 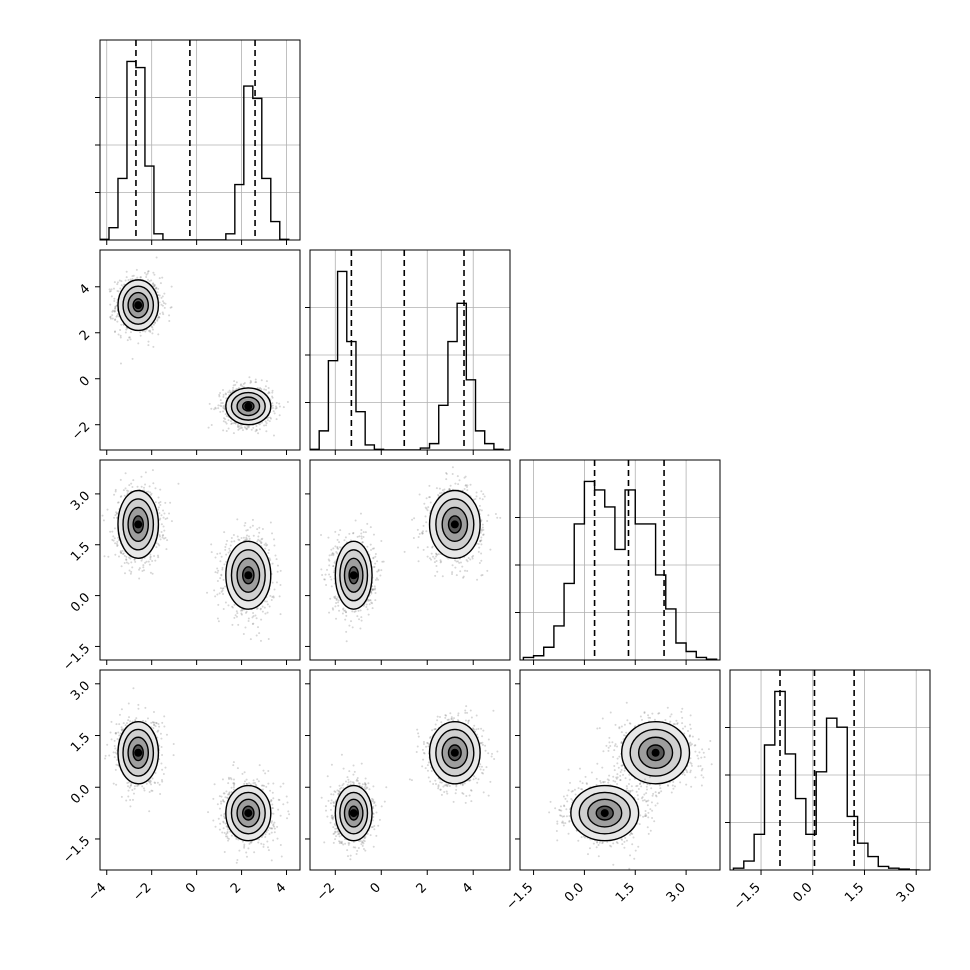 What do you see at coordinates (85, 289) in the screenshot?
I see `y-tick-label: 4` at bounding box center [85, 289].